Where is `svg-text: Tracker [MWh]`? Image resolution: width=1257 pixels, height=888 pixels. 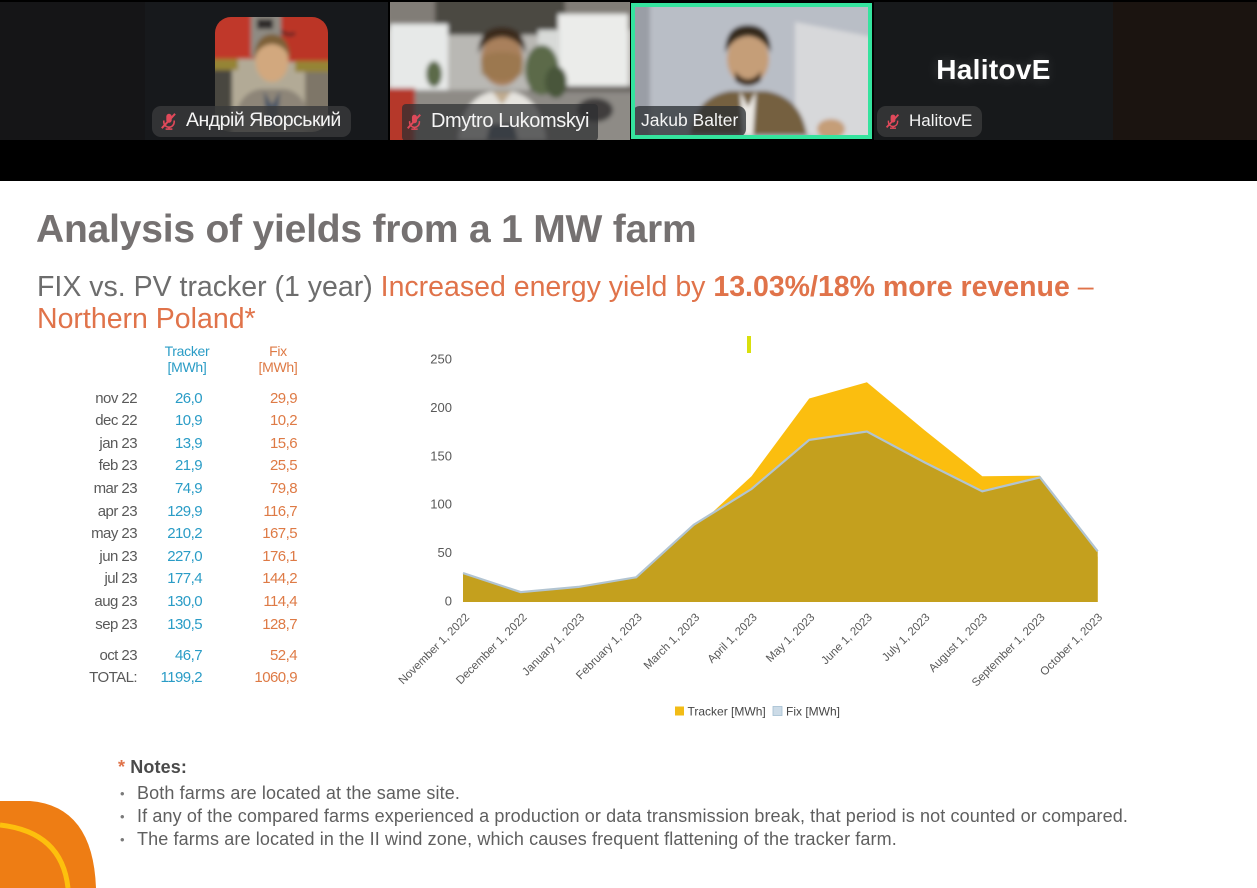 svg-text: Tracker [MWh] is located at coordinates (727, 712).